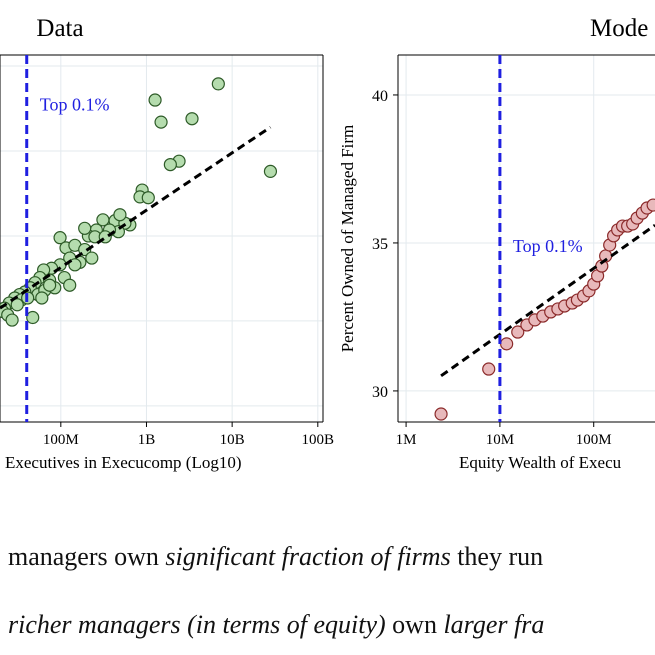 The image size is (655, 655). Describe the element at coordinates (59, 28) in the screenshot. I see `chart-title: Data` at that location.